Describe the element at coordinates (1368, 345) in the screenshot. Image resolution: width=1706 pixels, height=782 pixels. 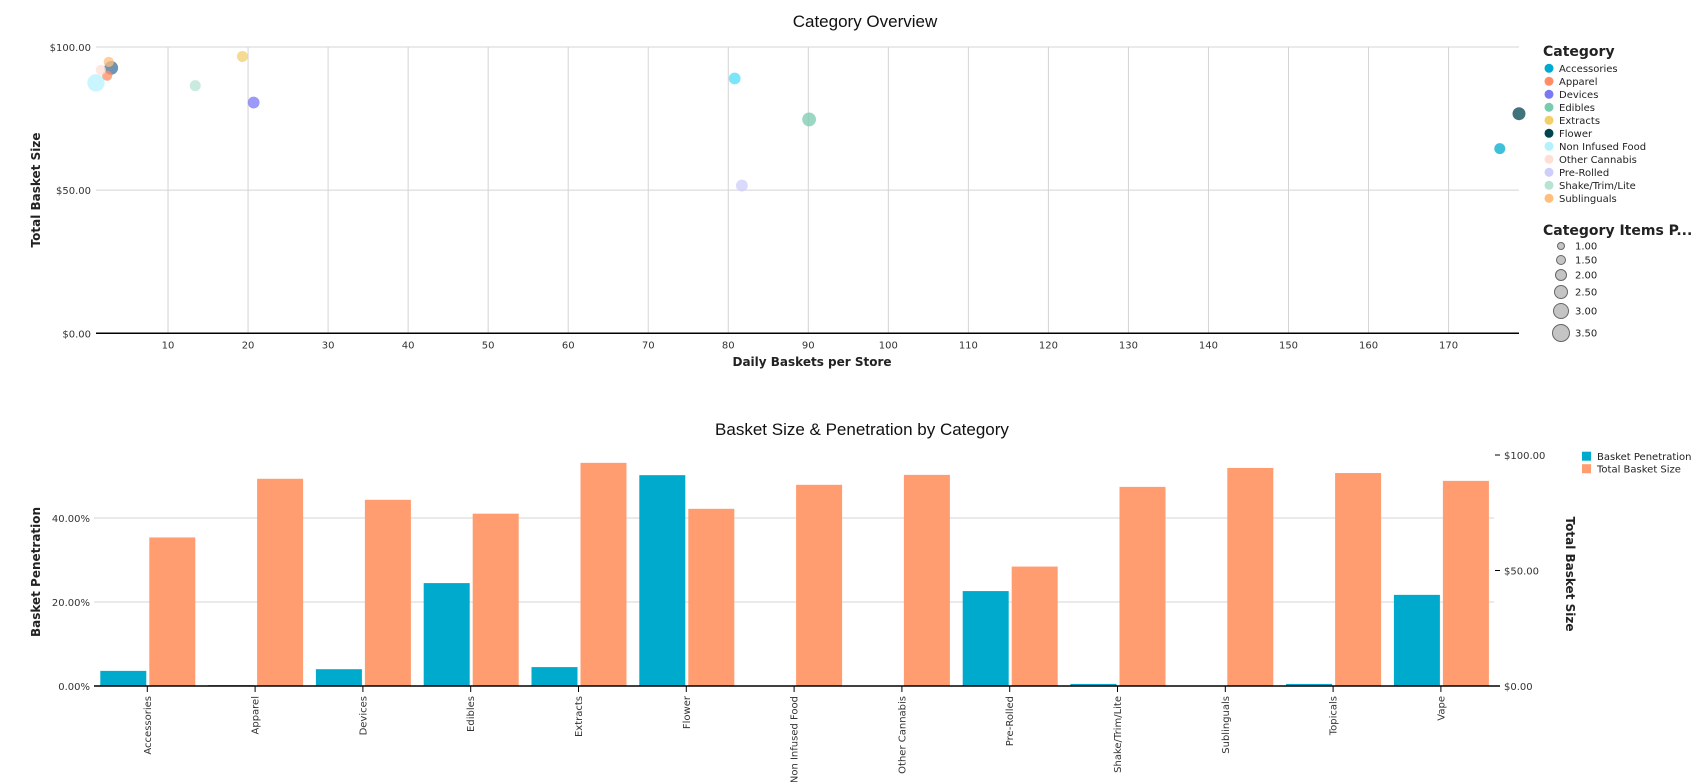
I see `x-tick-label: 160` at that location.